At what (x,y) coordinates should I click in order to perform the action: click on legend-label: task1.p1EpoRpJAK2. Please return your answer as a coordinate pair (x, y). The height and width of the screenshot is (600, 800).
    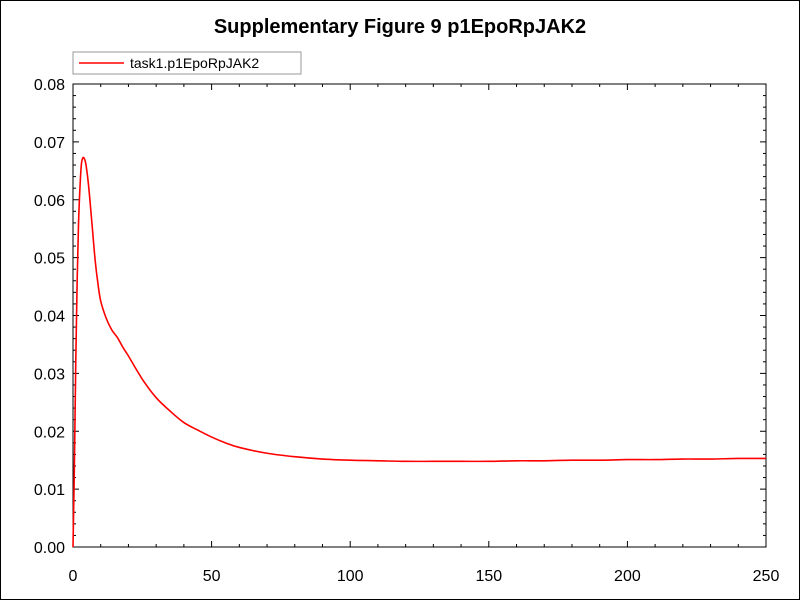
    Looking at the image, I should click on (194, 63).